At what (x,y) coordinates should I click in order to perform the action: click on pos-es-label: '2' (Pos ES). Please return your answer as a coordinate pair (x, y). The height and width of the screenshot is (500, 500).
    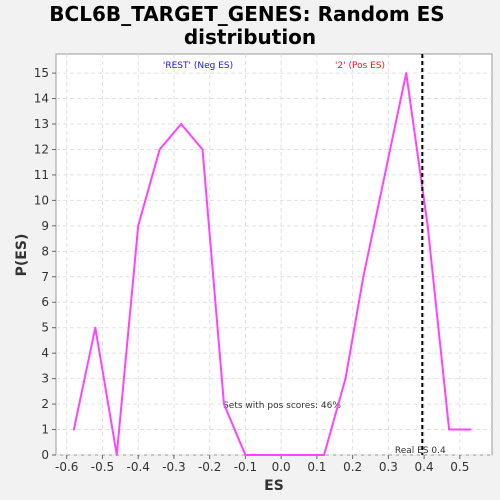
    Looking at the image, I should click on (360, 66).